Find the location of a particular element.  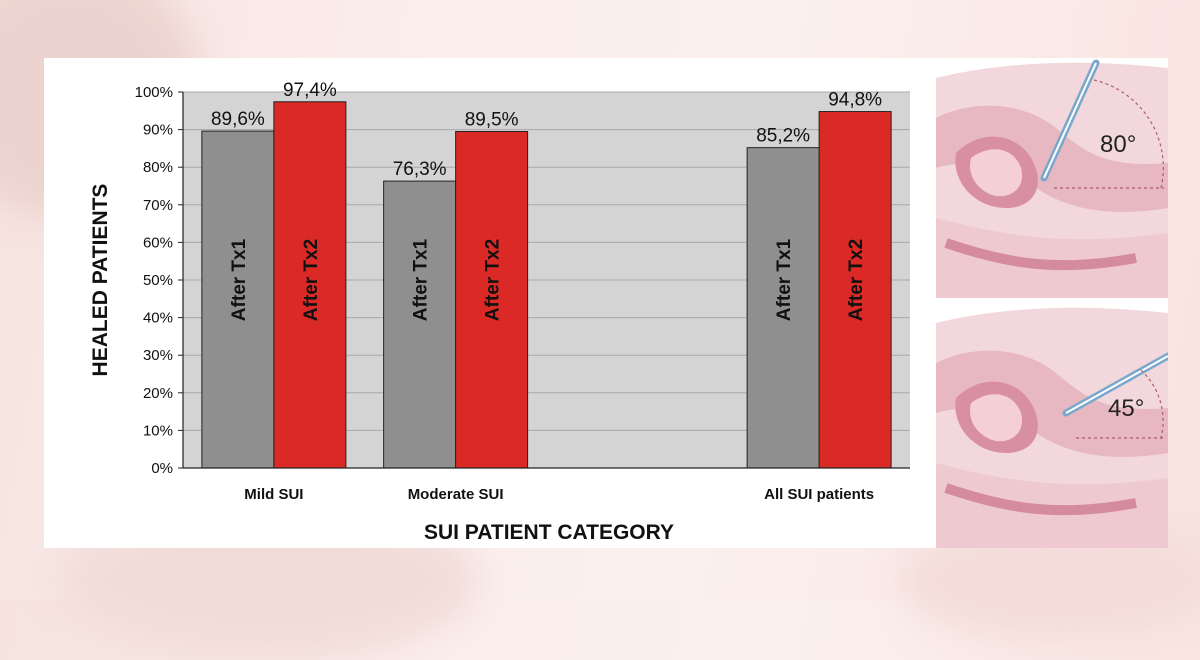

y-tick-label: 40% is located at coordinates (158, 318).